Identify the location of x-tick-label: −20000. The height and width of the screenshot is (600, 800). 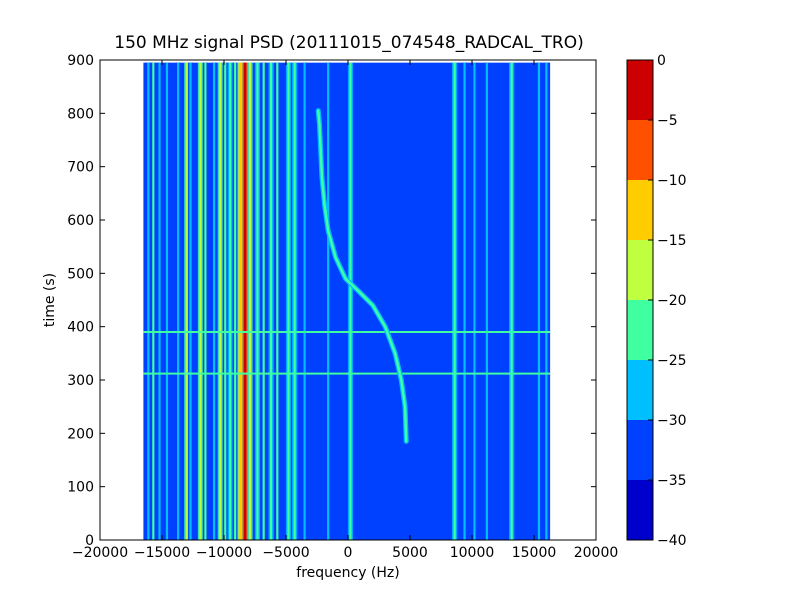
(100, 553).